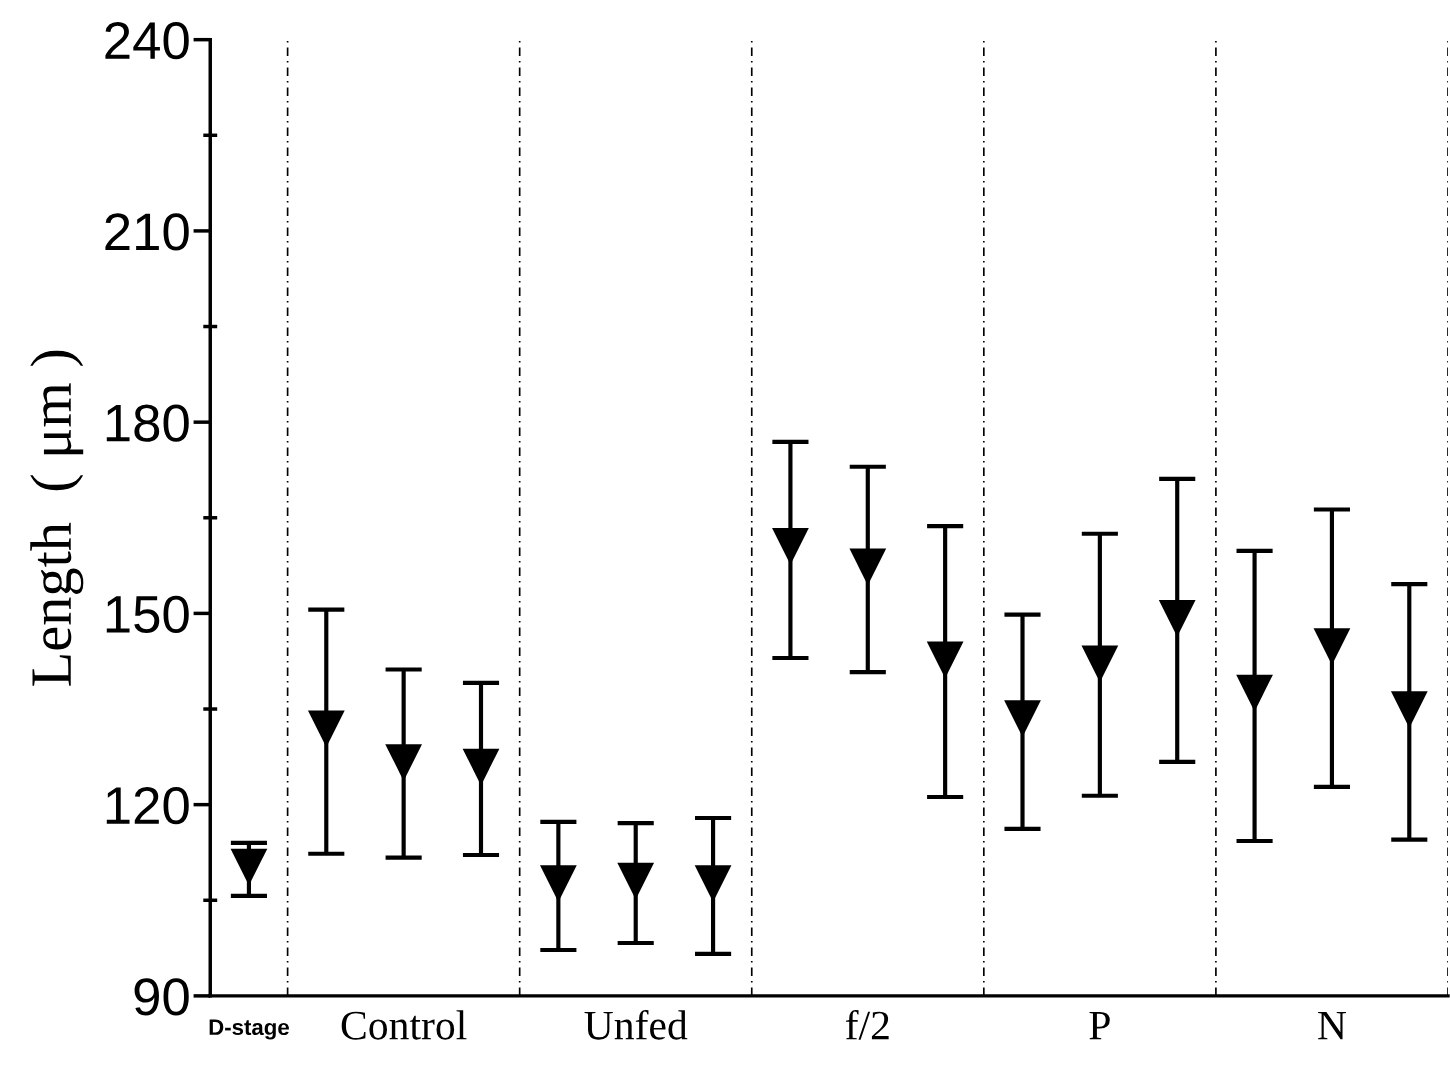 Image resolution: width=1450 pixels, height=1072 pixels. What do you see at coordinates (161, 997) in the screenshot?
I see `y-tick-label: 90` at bounding box center [161, 997].